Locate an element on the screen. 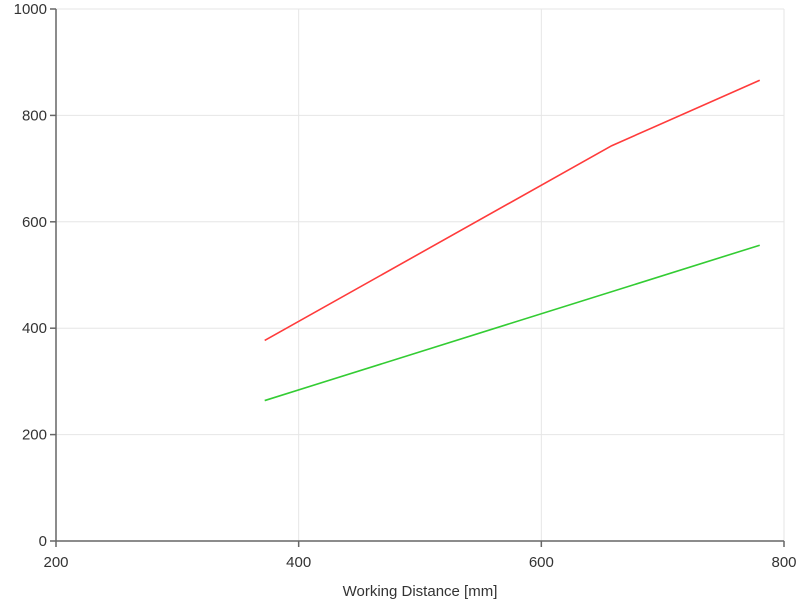 The height and width of the screenshot is (602, 800). y-tick-label: 400 is located at coordinates (34, 328).